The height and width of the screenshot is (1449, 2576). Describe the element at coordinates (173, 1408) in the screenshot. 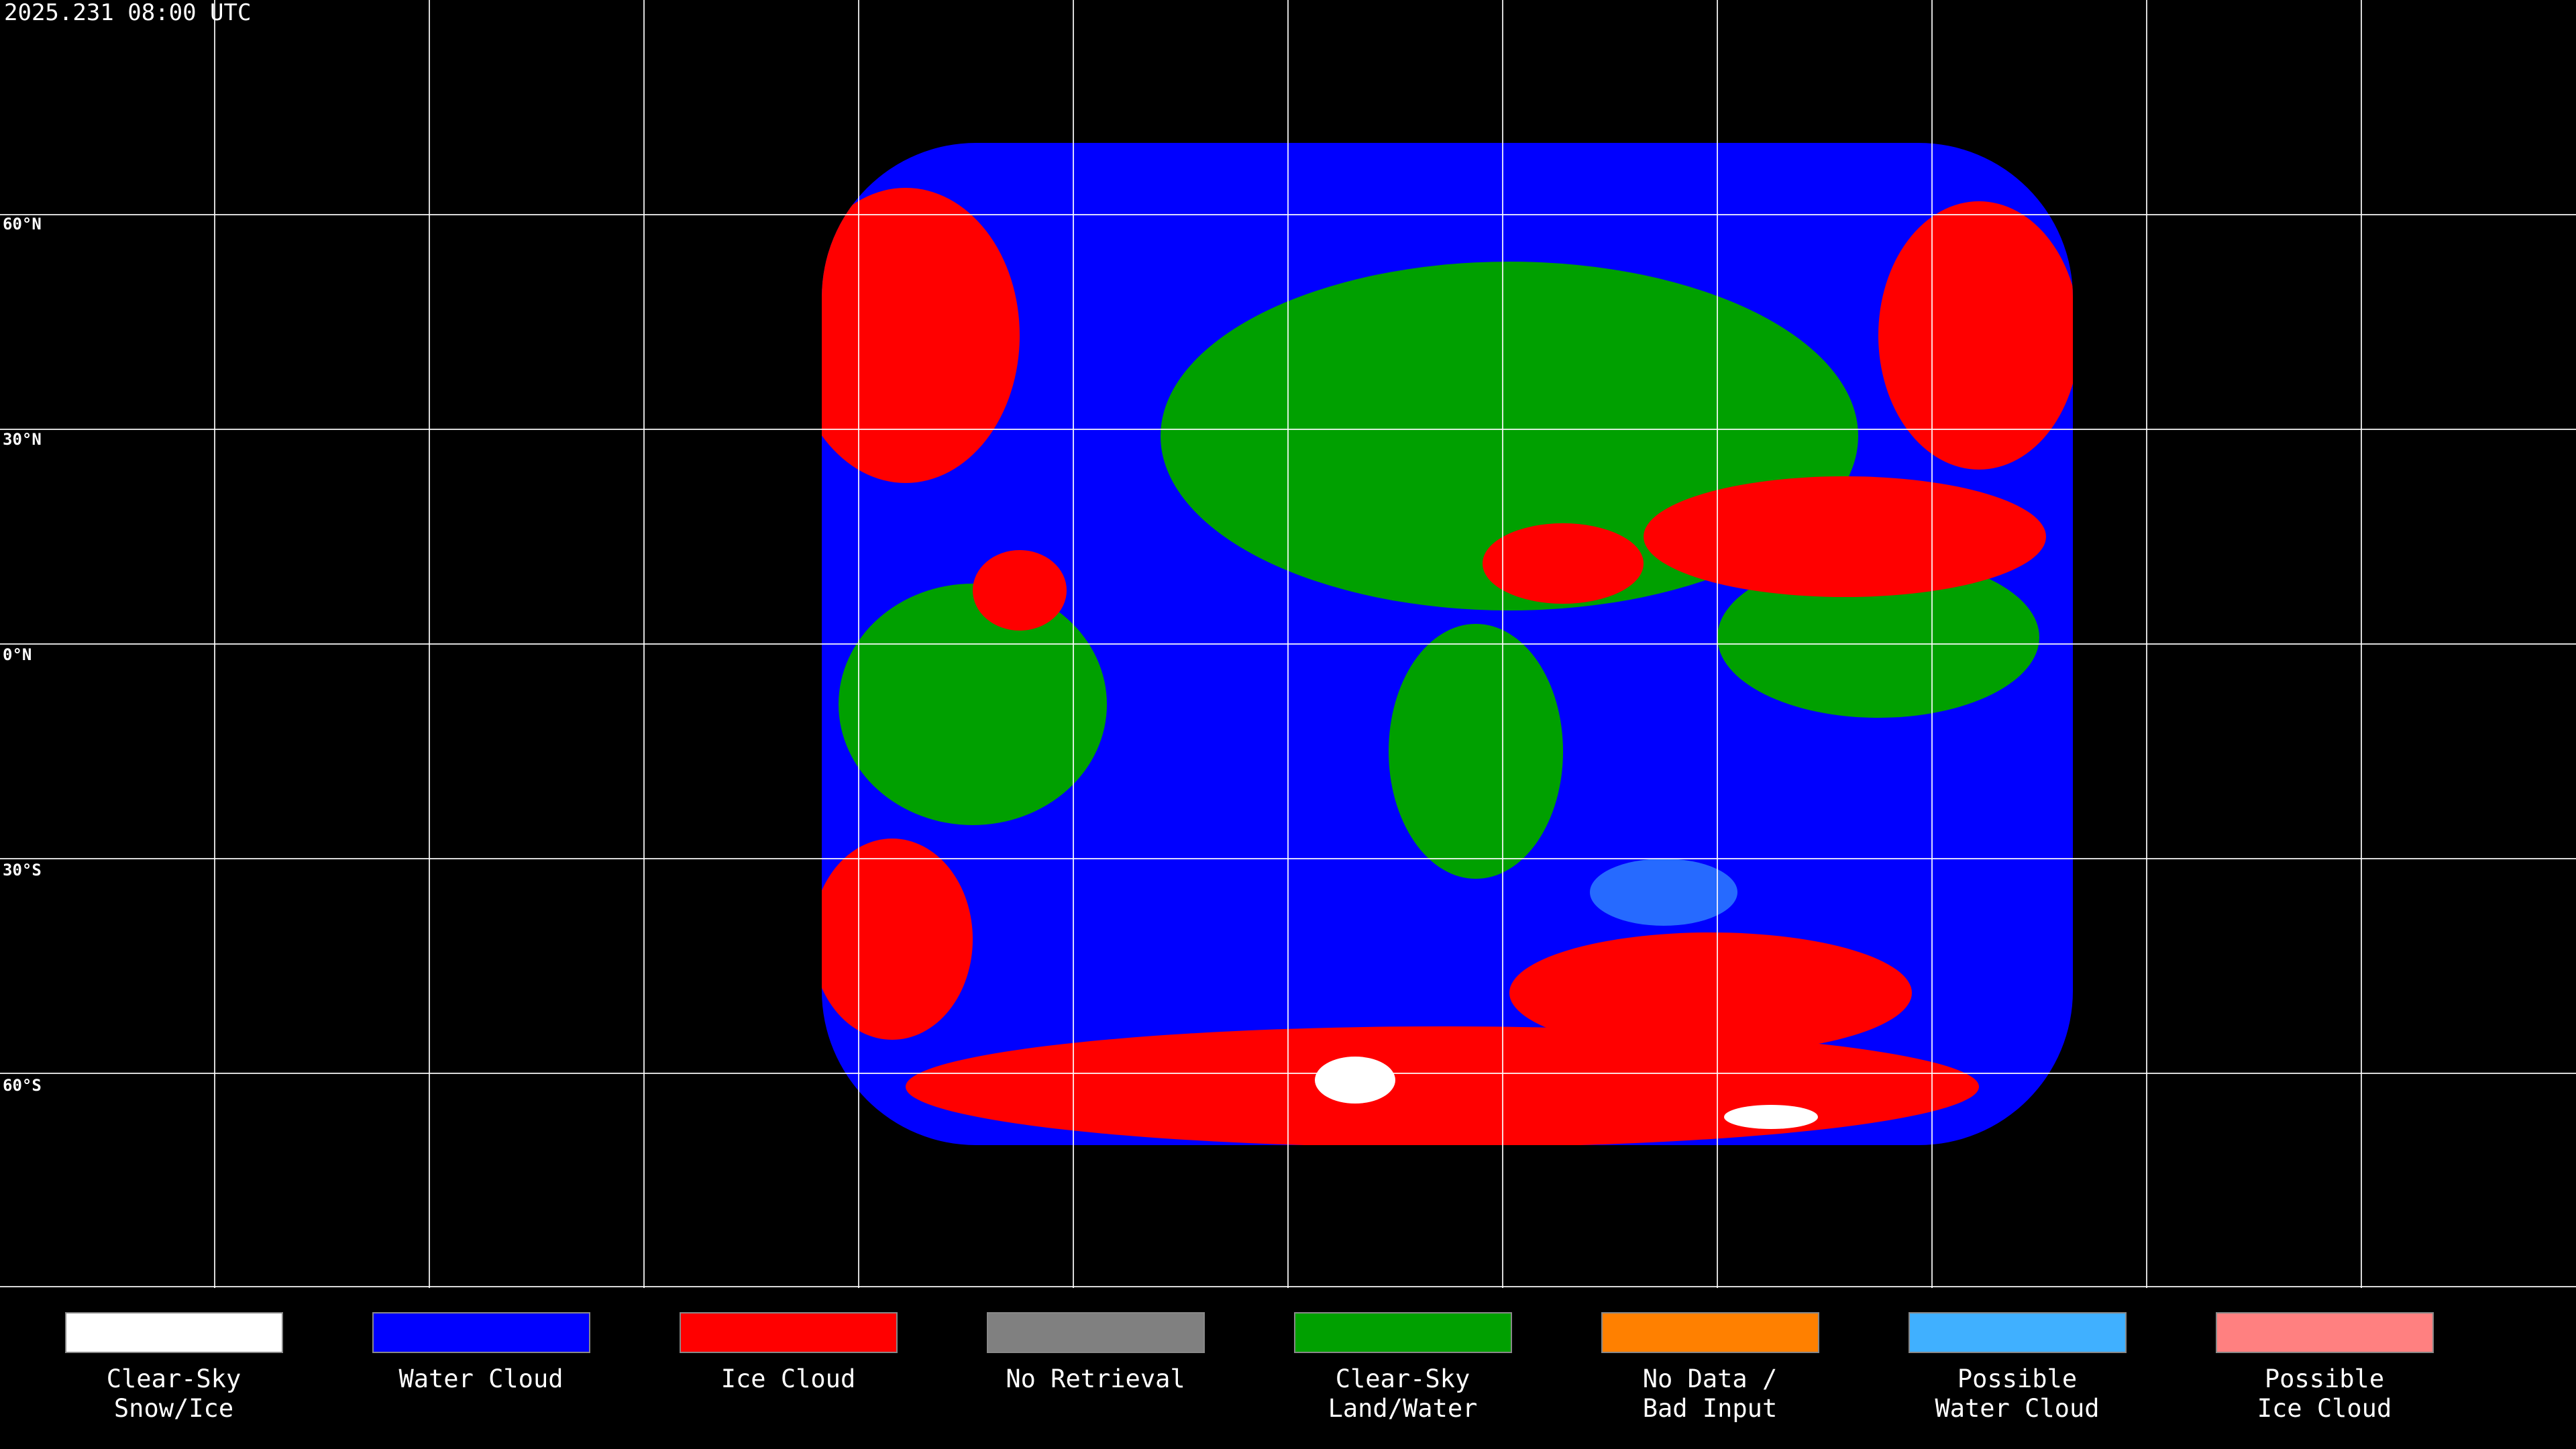

I see `legend-label: Snow/Ice` at that location.